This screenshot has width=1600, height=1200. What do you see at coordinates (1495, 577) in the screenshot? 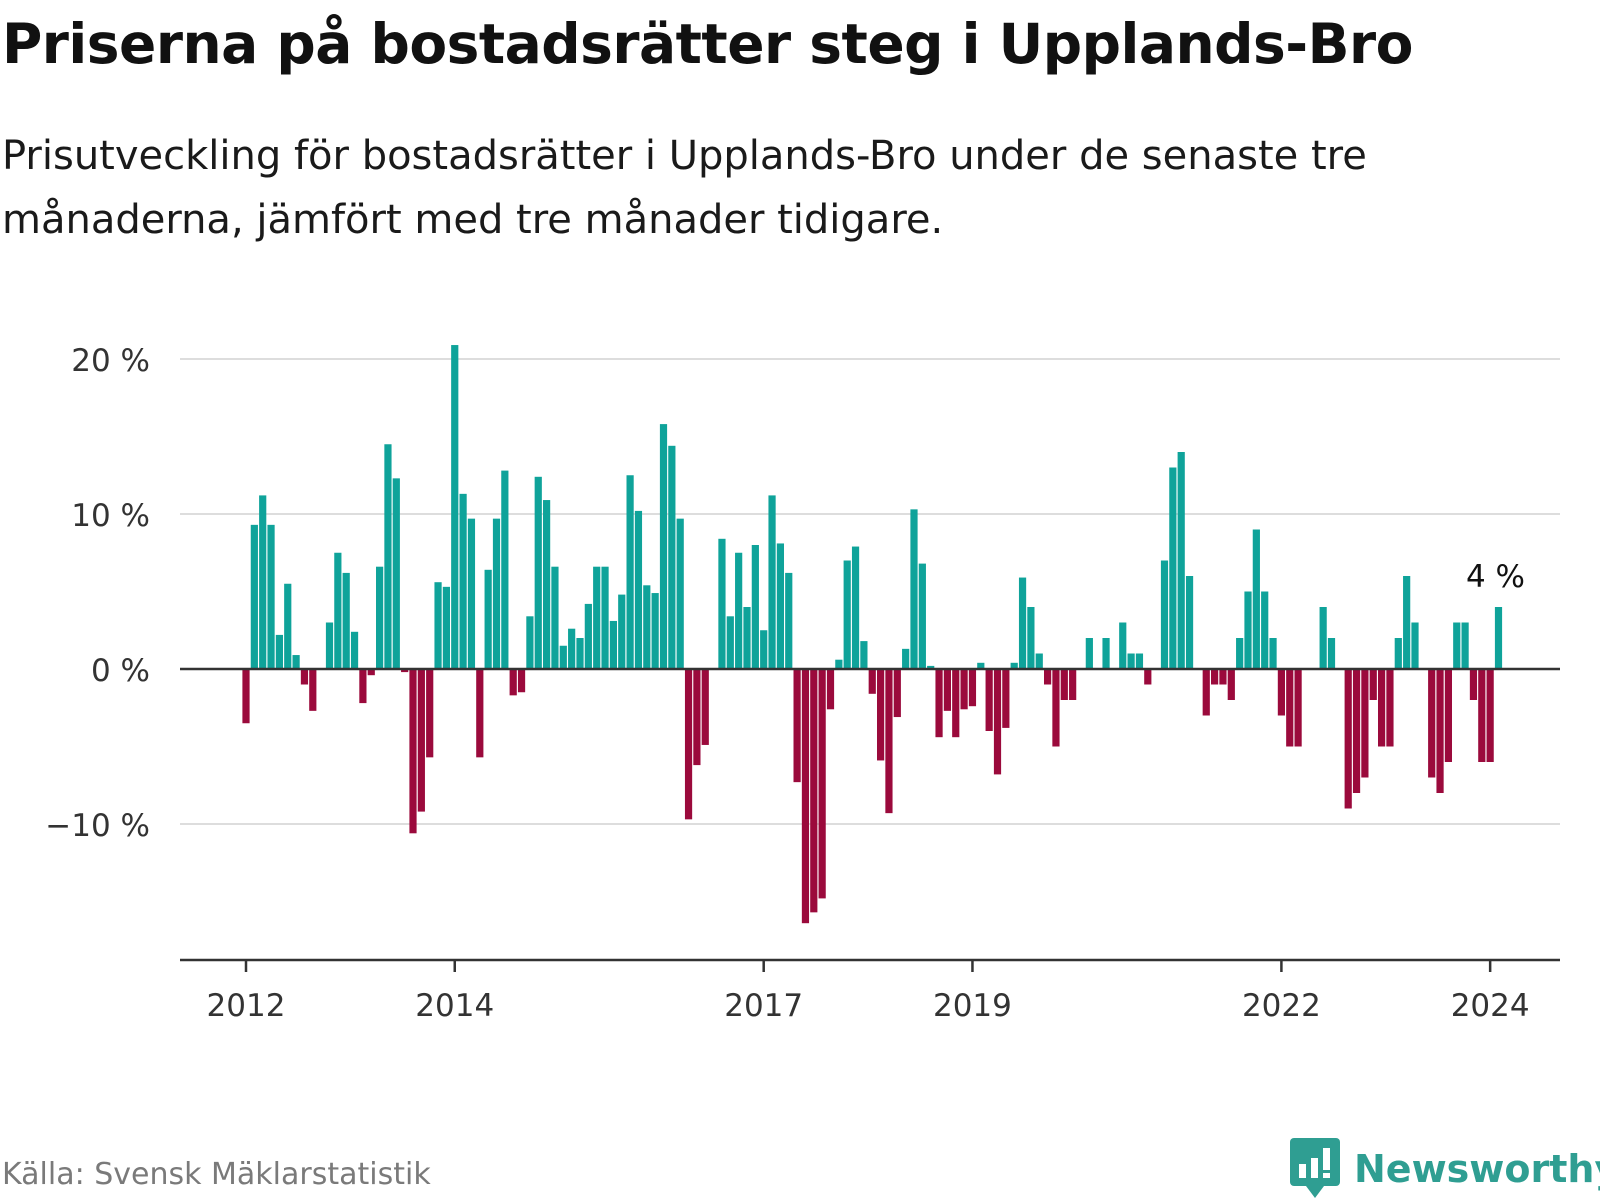
I see `last-value-label: 4 %` at bounding box center [1495, 577].